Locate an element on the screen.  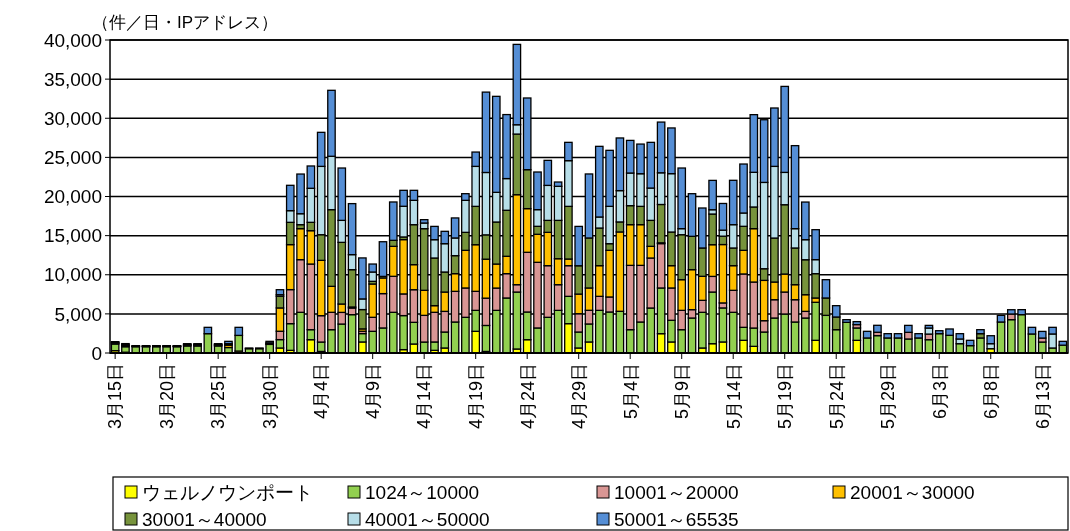
x-tick-label: 4月14日 is located at coordinates (424, 396).